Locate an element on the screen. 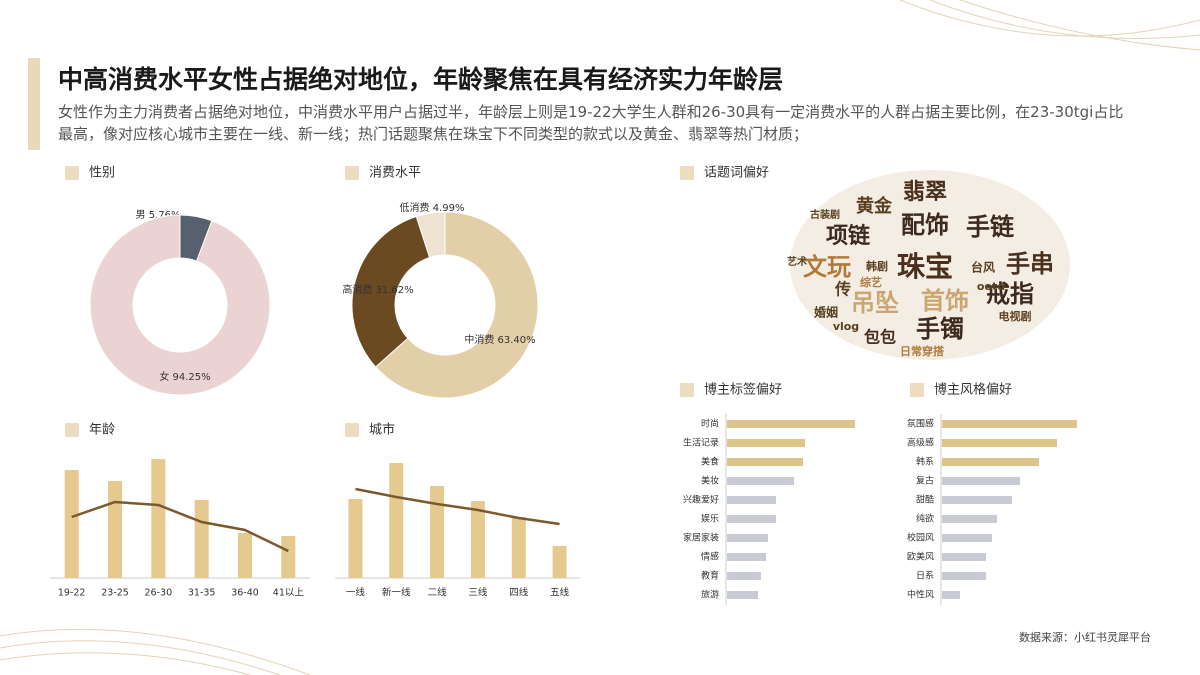 The image size is (1200, 675). slice-label: 高消费 31.62% is located at coordinates (377, 289).